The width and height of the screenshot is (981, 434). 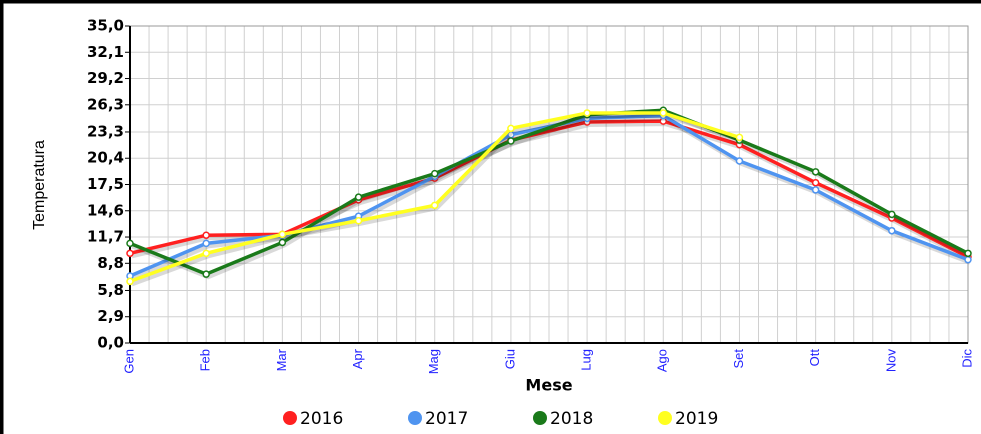 What do you see at coordinates (446, 419) in the screenshot?
I see `legend-label: 2017` at bounding box center [446, 419].